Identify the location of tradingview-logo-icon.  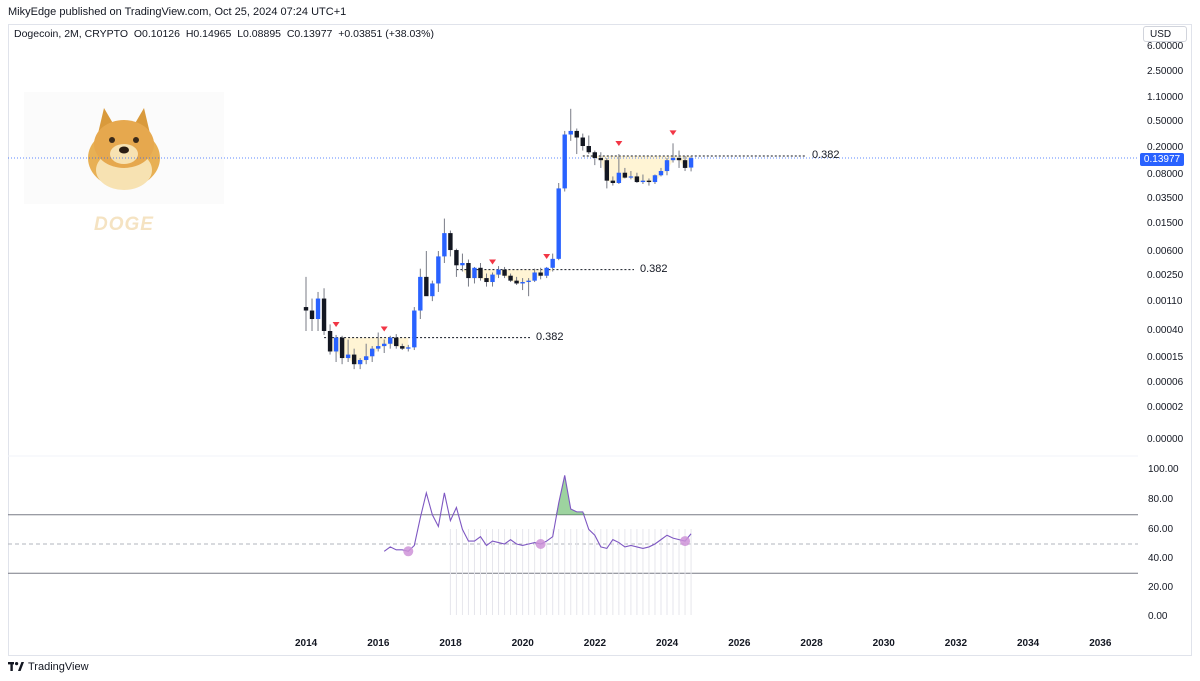
(16, 666).